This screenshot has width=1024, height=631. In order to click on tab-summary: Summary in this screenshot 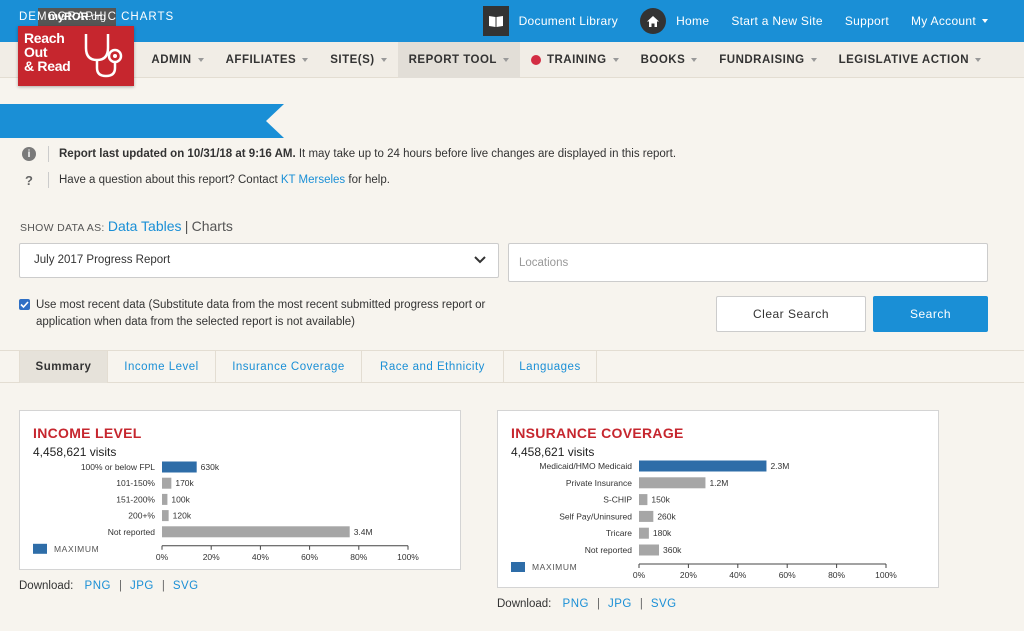, I will do `click(63, 367)`.